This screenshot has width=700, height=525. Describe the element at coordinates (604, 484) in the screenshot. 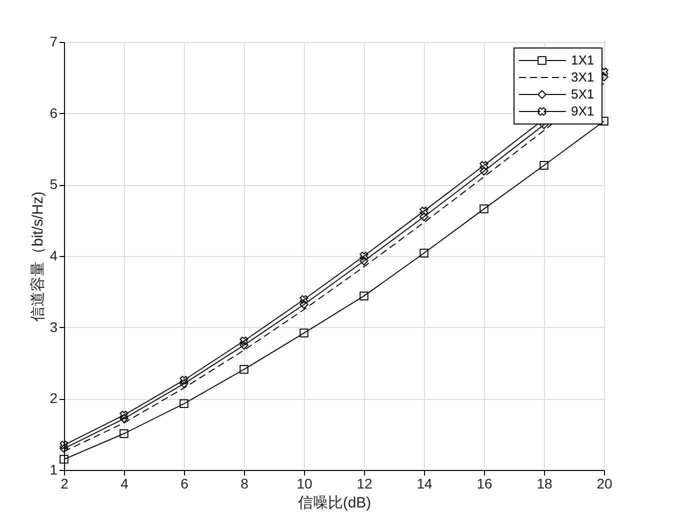

I see `x-tick-label: 20` at that location.